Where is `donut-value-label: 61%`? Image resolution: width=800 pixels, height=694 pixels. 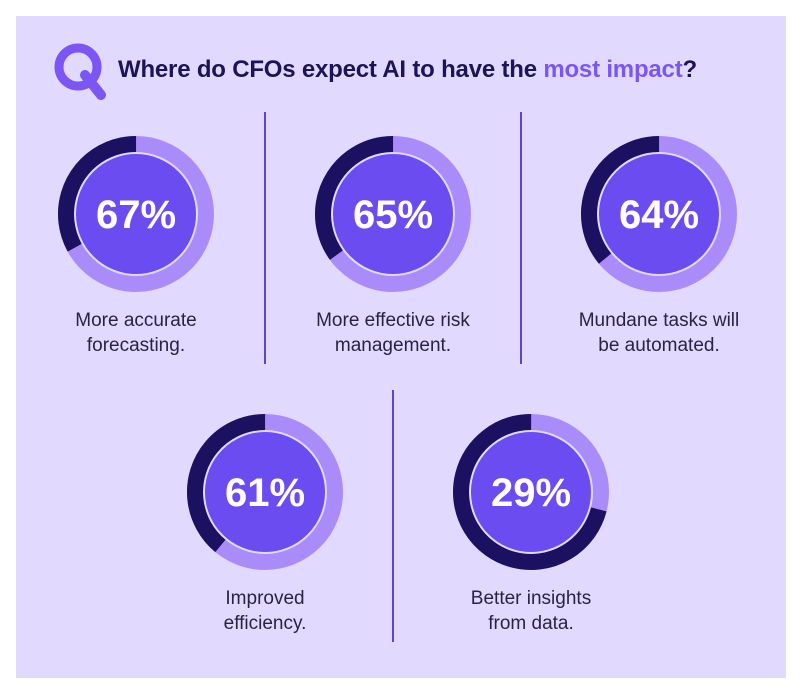
donut-value-label: 61% is located at coordinates (265, 493).